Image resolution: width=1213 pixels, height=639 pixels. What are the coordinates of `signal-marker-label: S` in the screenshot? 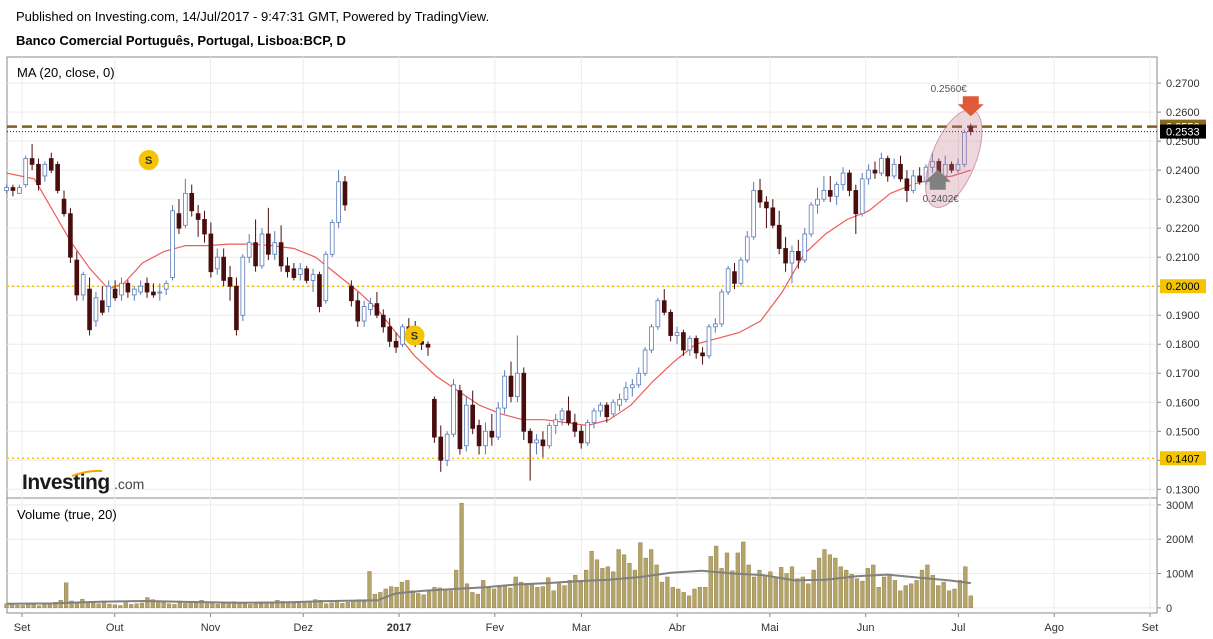 It's located at (414, 337).